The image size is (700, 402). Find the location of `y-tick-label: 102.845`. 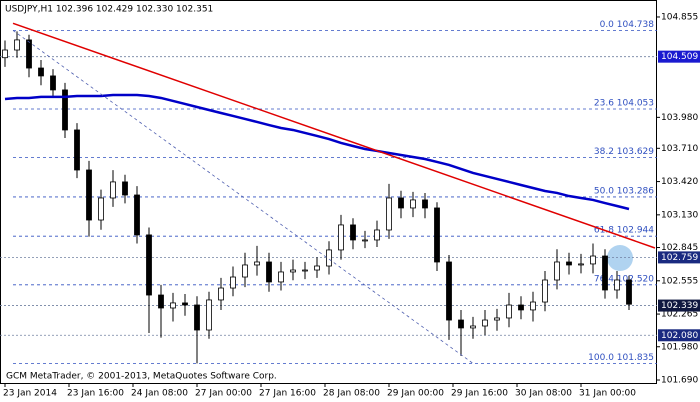

y-tick-label: 102.845 is located at coordinates (679, 248).